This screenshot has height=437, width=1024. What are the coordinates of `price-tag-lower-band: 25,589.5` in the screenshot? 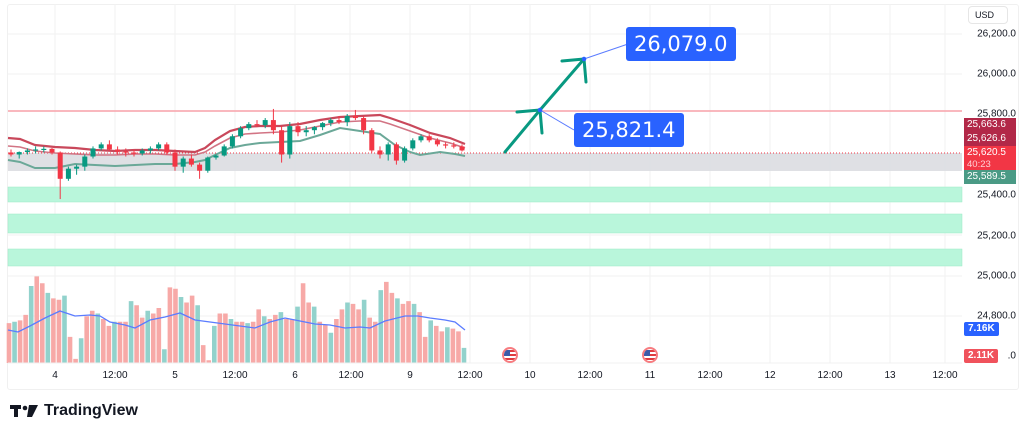 It's located at (990, 177).